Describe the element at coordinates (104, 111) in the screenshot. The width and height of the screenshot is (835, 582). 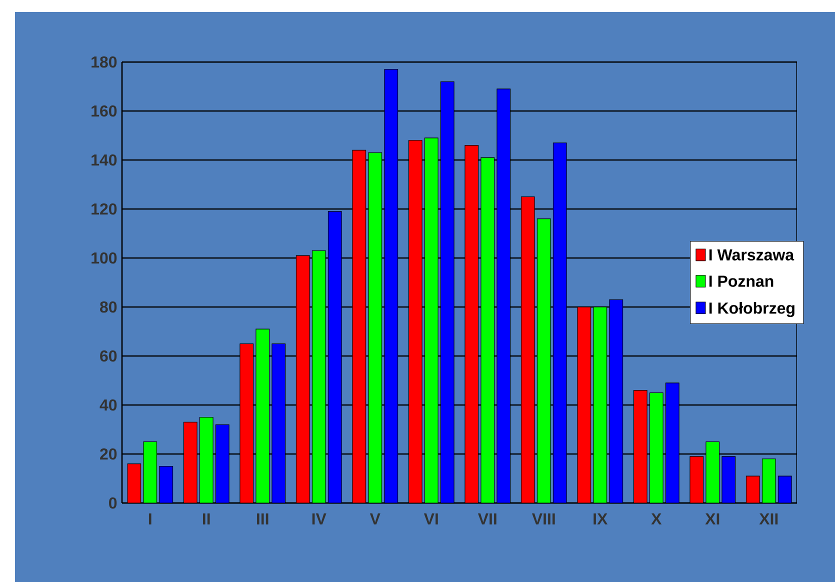
I see `y-tick-label: 160` at that location.